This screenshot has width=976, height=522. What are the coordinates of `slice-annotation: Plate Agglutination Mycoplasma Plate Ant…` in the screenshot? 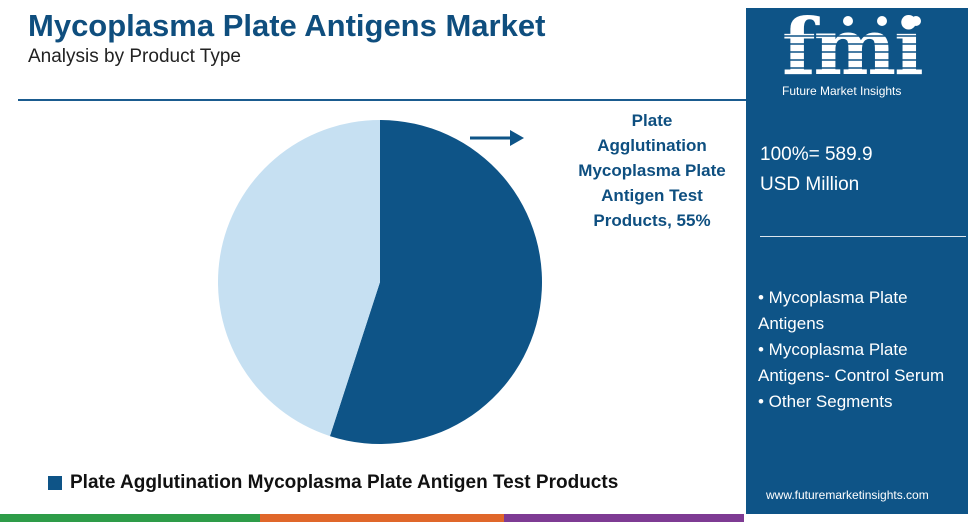 It's located at (652, 170).